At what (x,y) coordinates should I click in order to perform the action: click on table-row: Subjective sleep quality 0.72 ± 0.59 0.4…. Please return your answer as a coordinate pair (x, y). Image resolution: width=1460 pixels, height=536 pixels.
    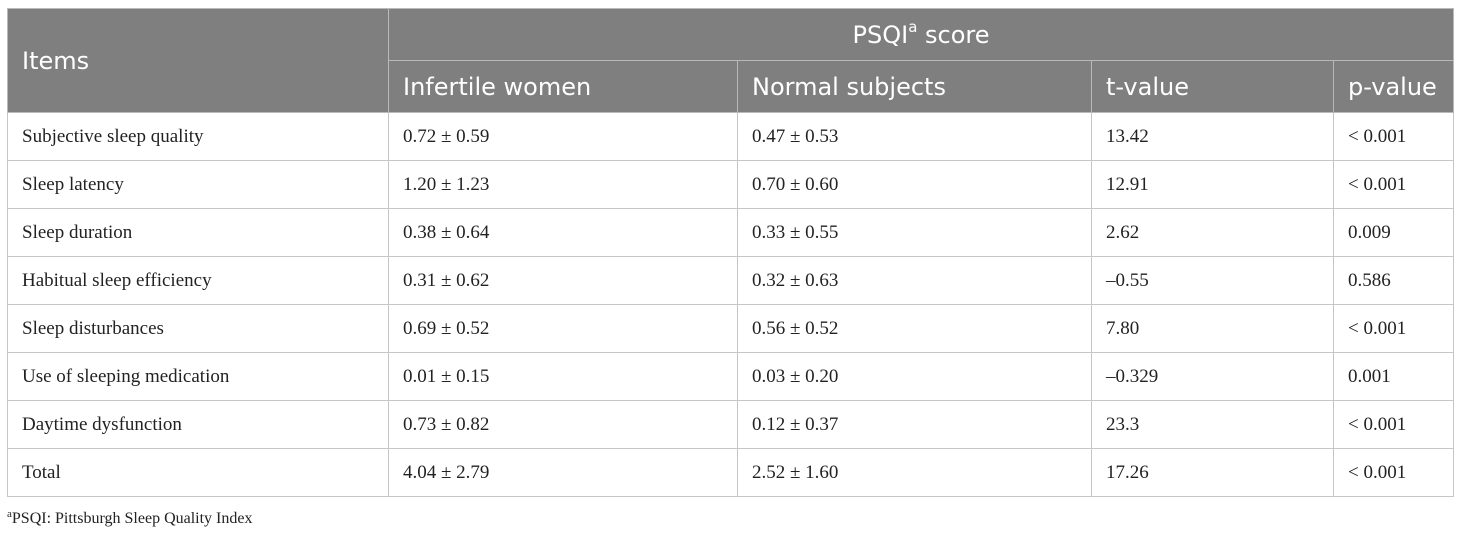
    Looking at the image, I should click on (731, 136).